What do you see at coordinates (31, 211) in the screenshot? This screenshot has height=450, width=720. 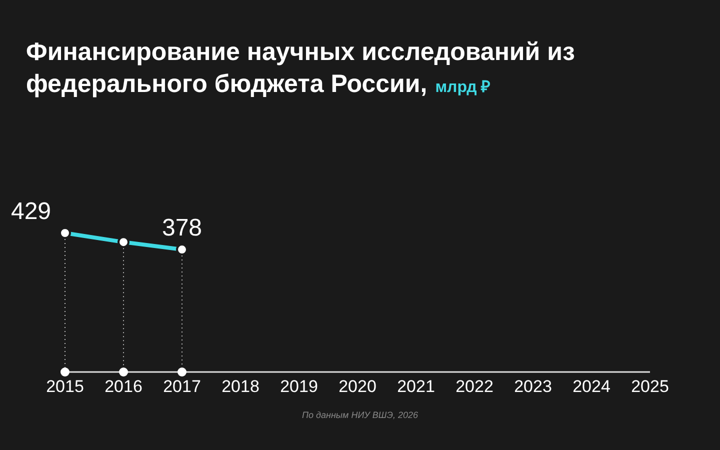 I see `data-label: 429` at bounding box center [31, 211].